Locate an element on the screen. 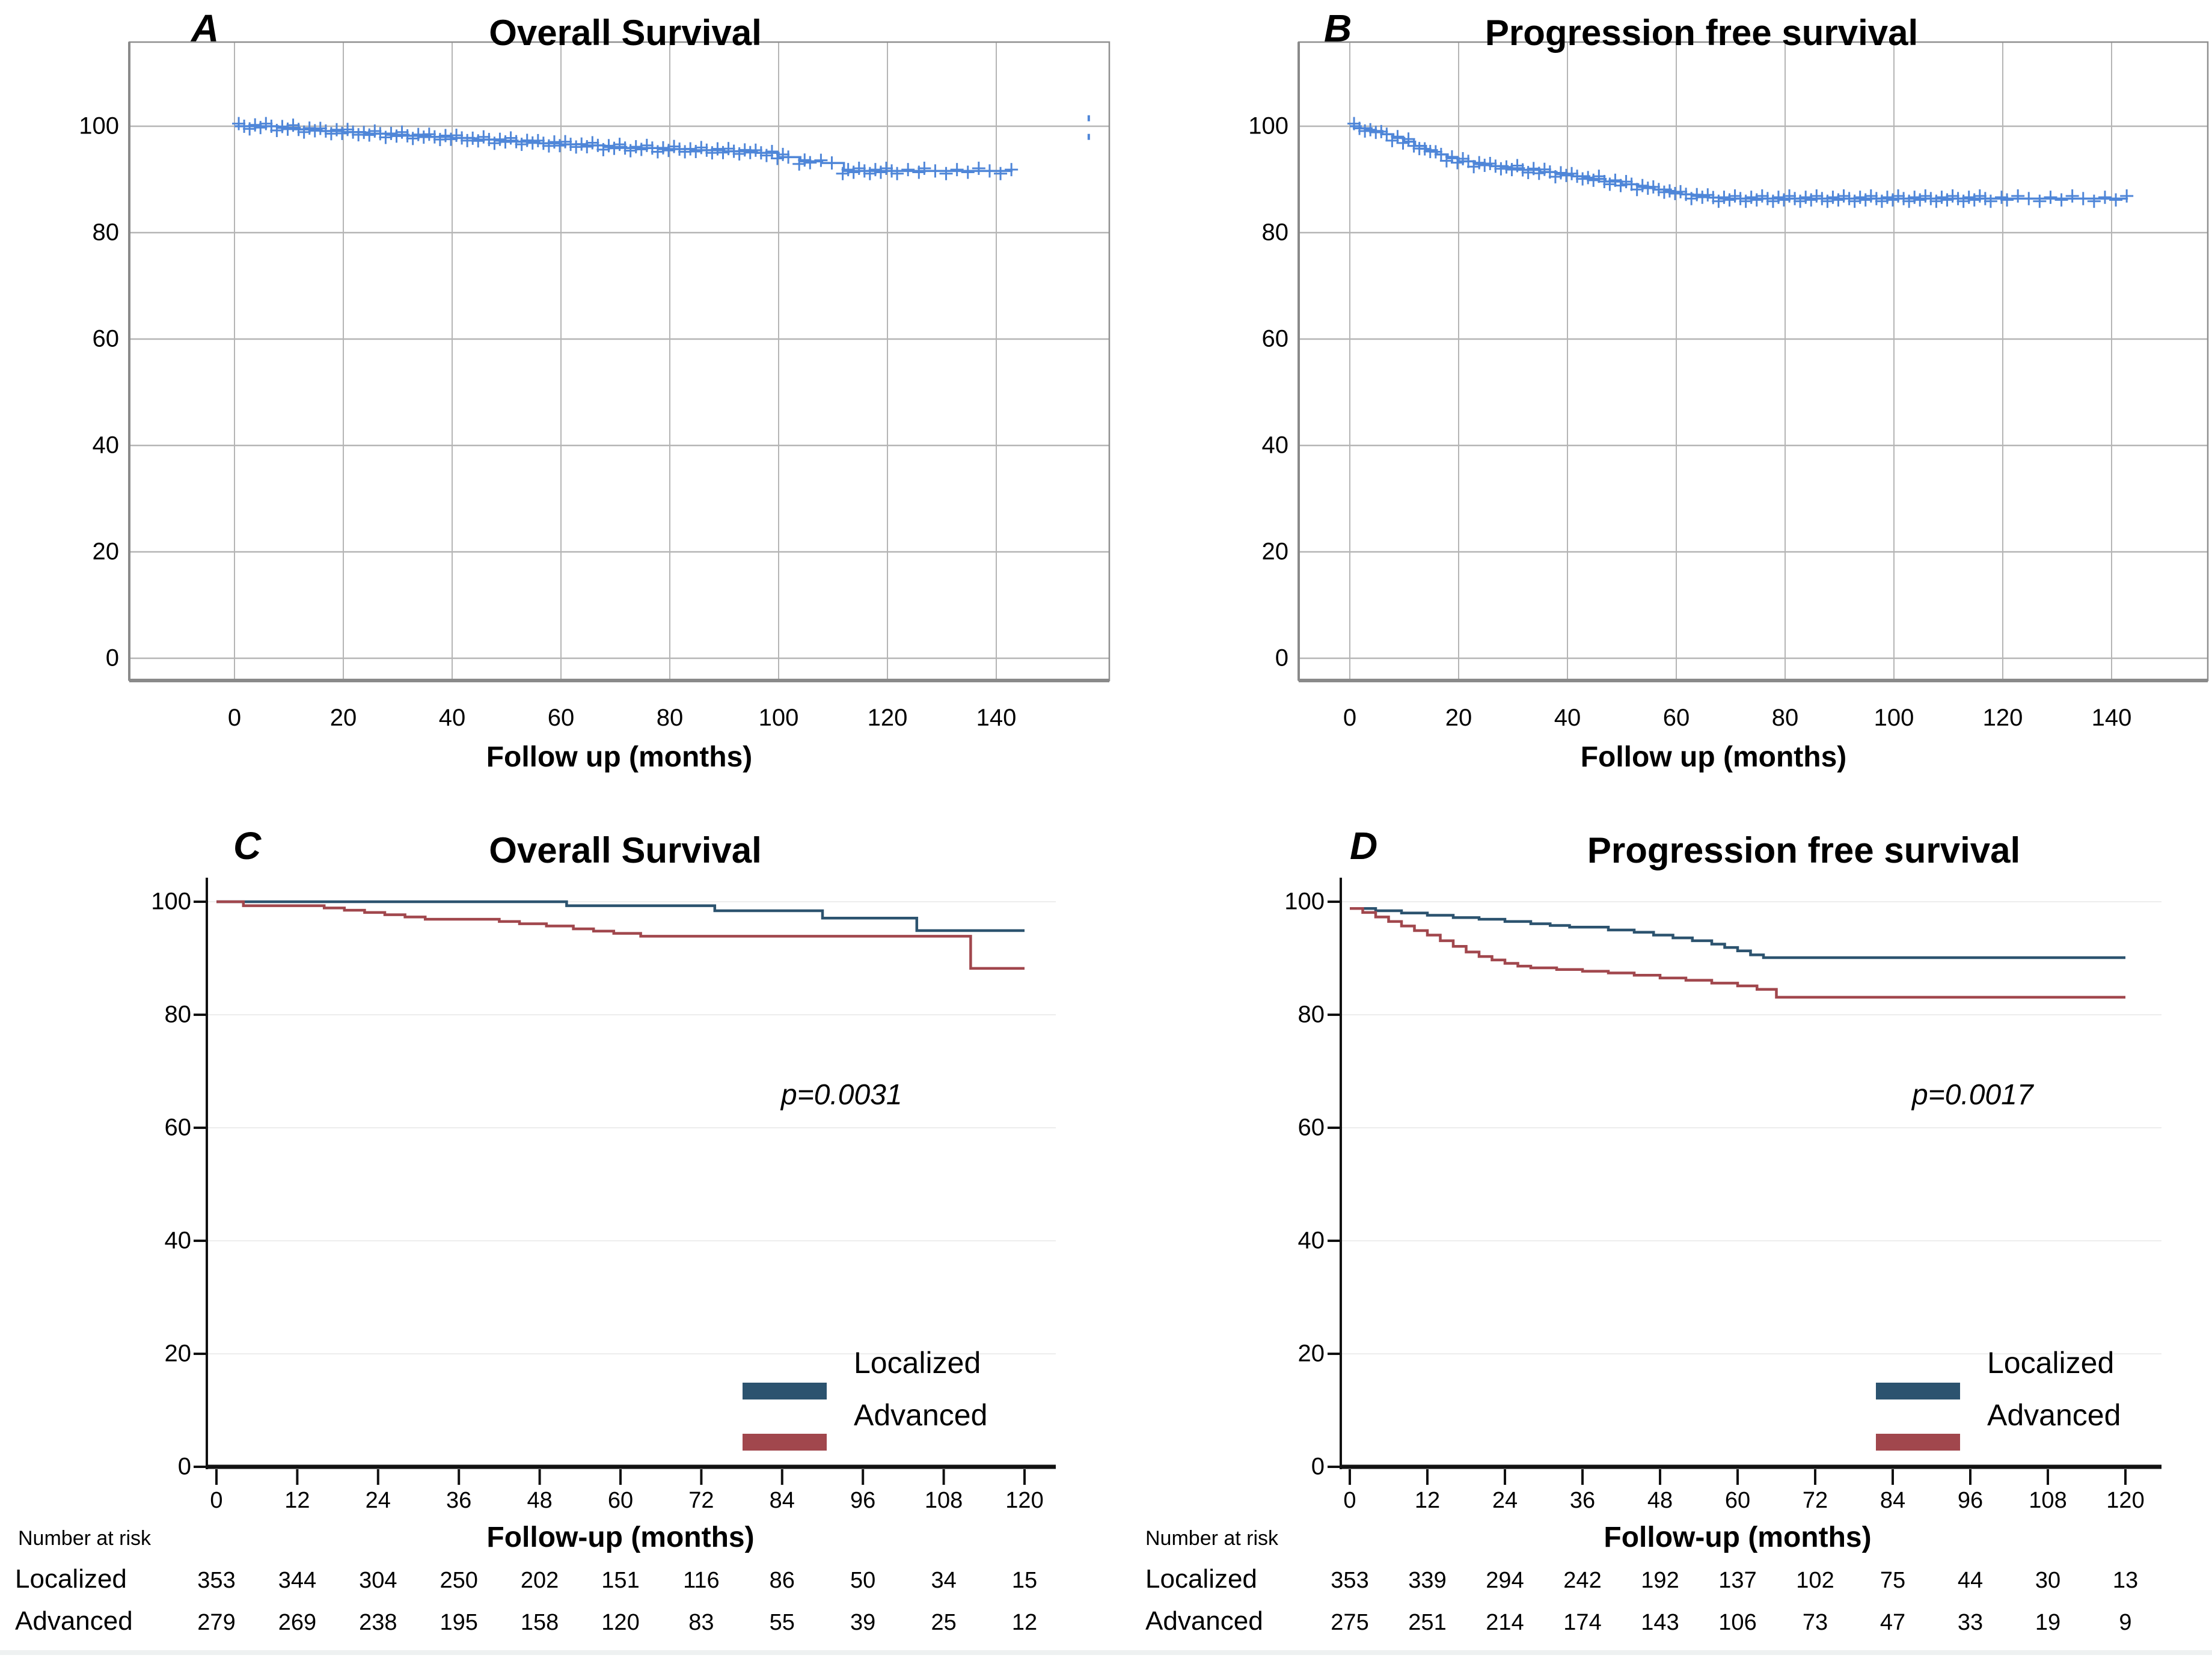 The height and width of the screenshot is (1667, 2212). number-at-risk-row-label: Advanced is located at coordinates (1204, 1621).